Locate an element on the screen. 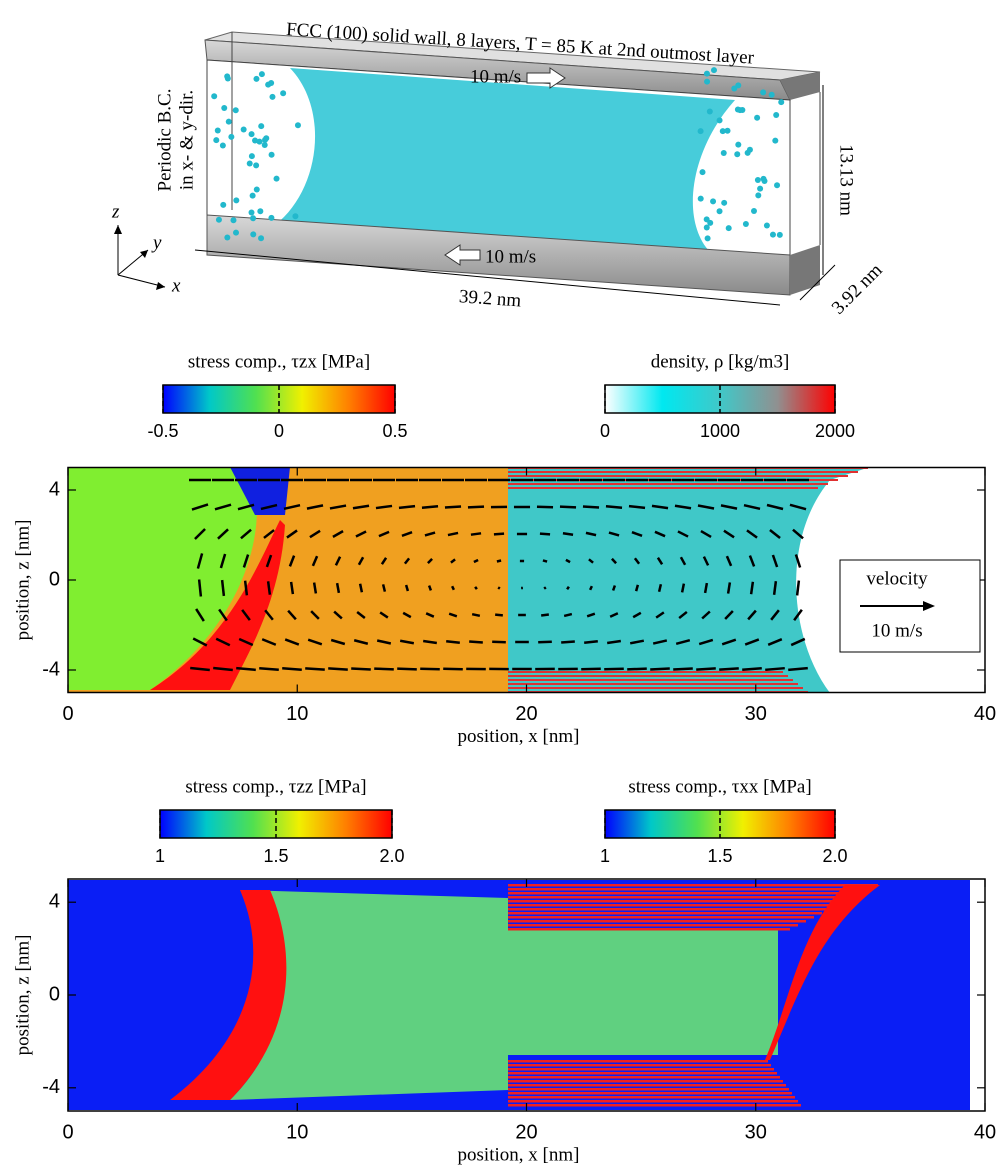 Image resolution: width=1005 pixels, height=1176 pixels. x-tick-label: 40 is located at coordinates (985, 1132).